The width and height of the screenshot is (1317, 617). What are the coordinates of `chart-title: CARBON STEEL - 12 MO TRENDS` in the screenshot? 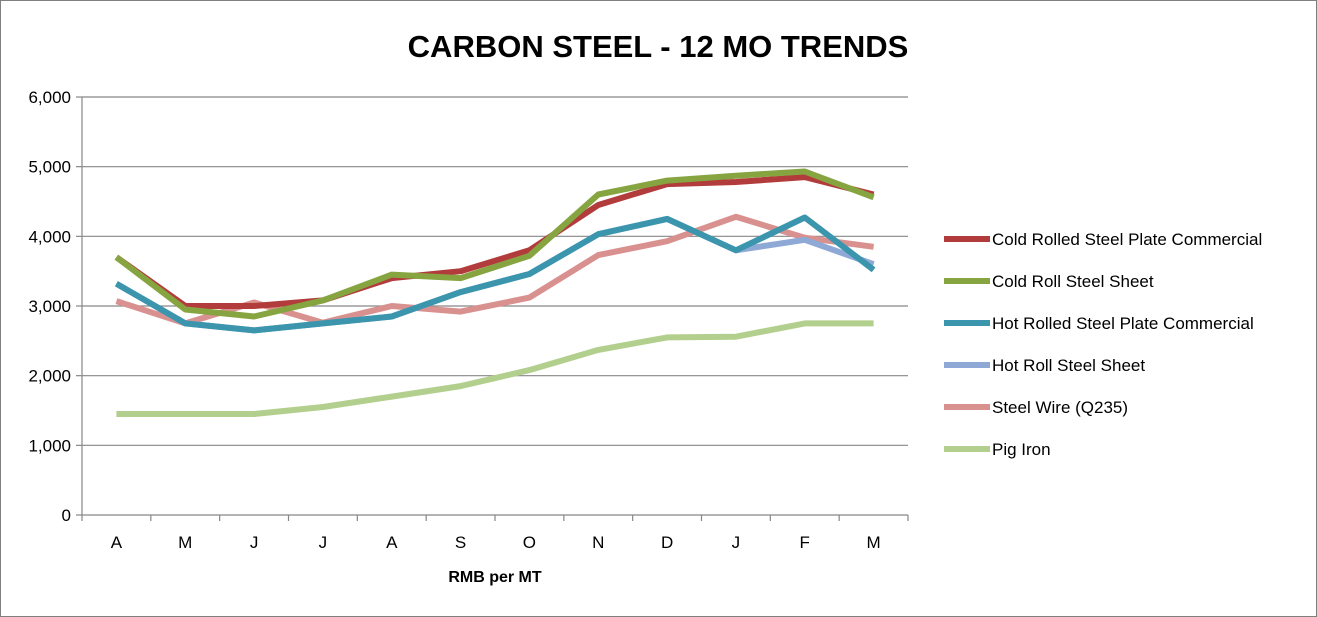 It's located at (658, 46).